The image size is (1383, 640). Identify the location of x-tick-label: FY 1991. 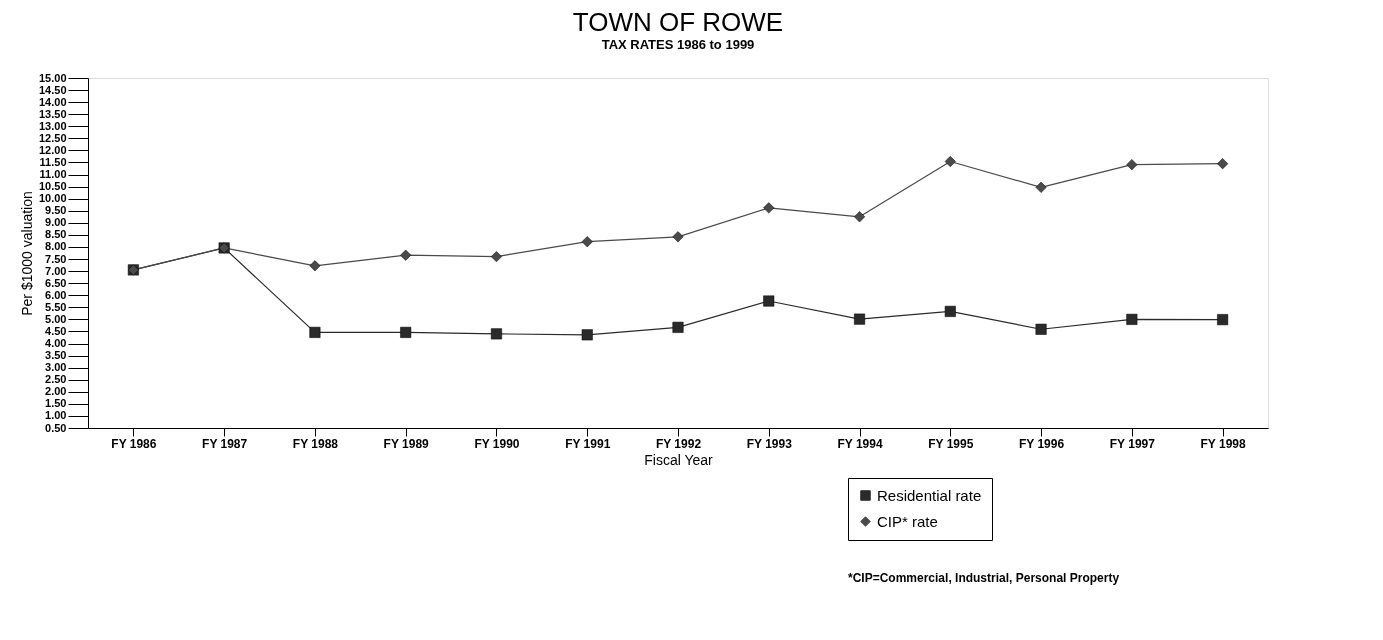
(588, 443).